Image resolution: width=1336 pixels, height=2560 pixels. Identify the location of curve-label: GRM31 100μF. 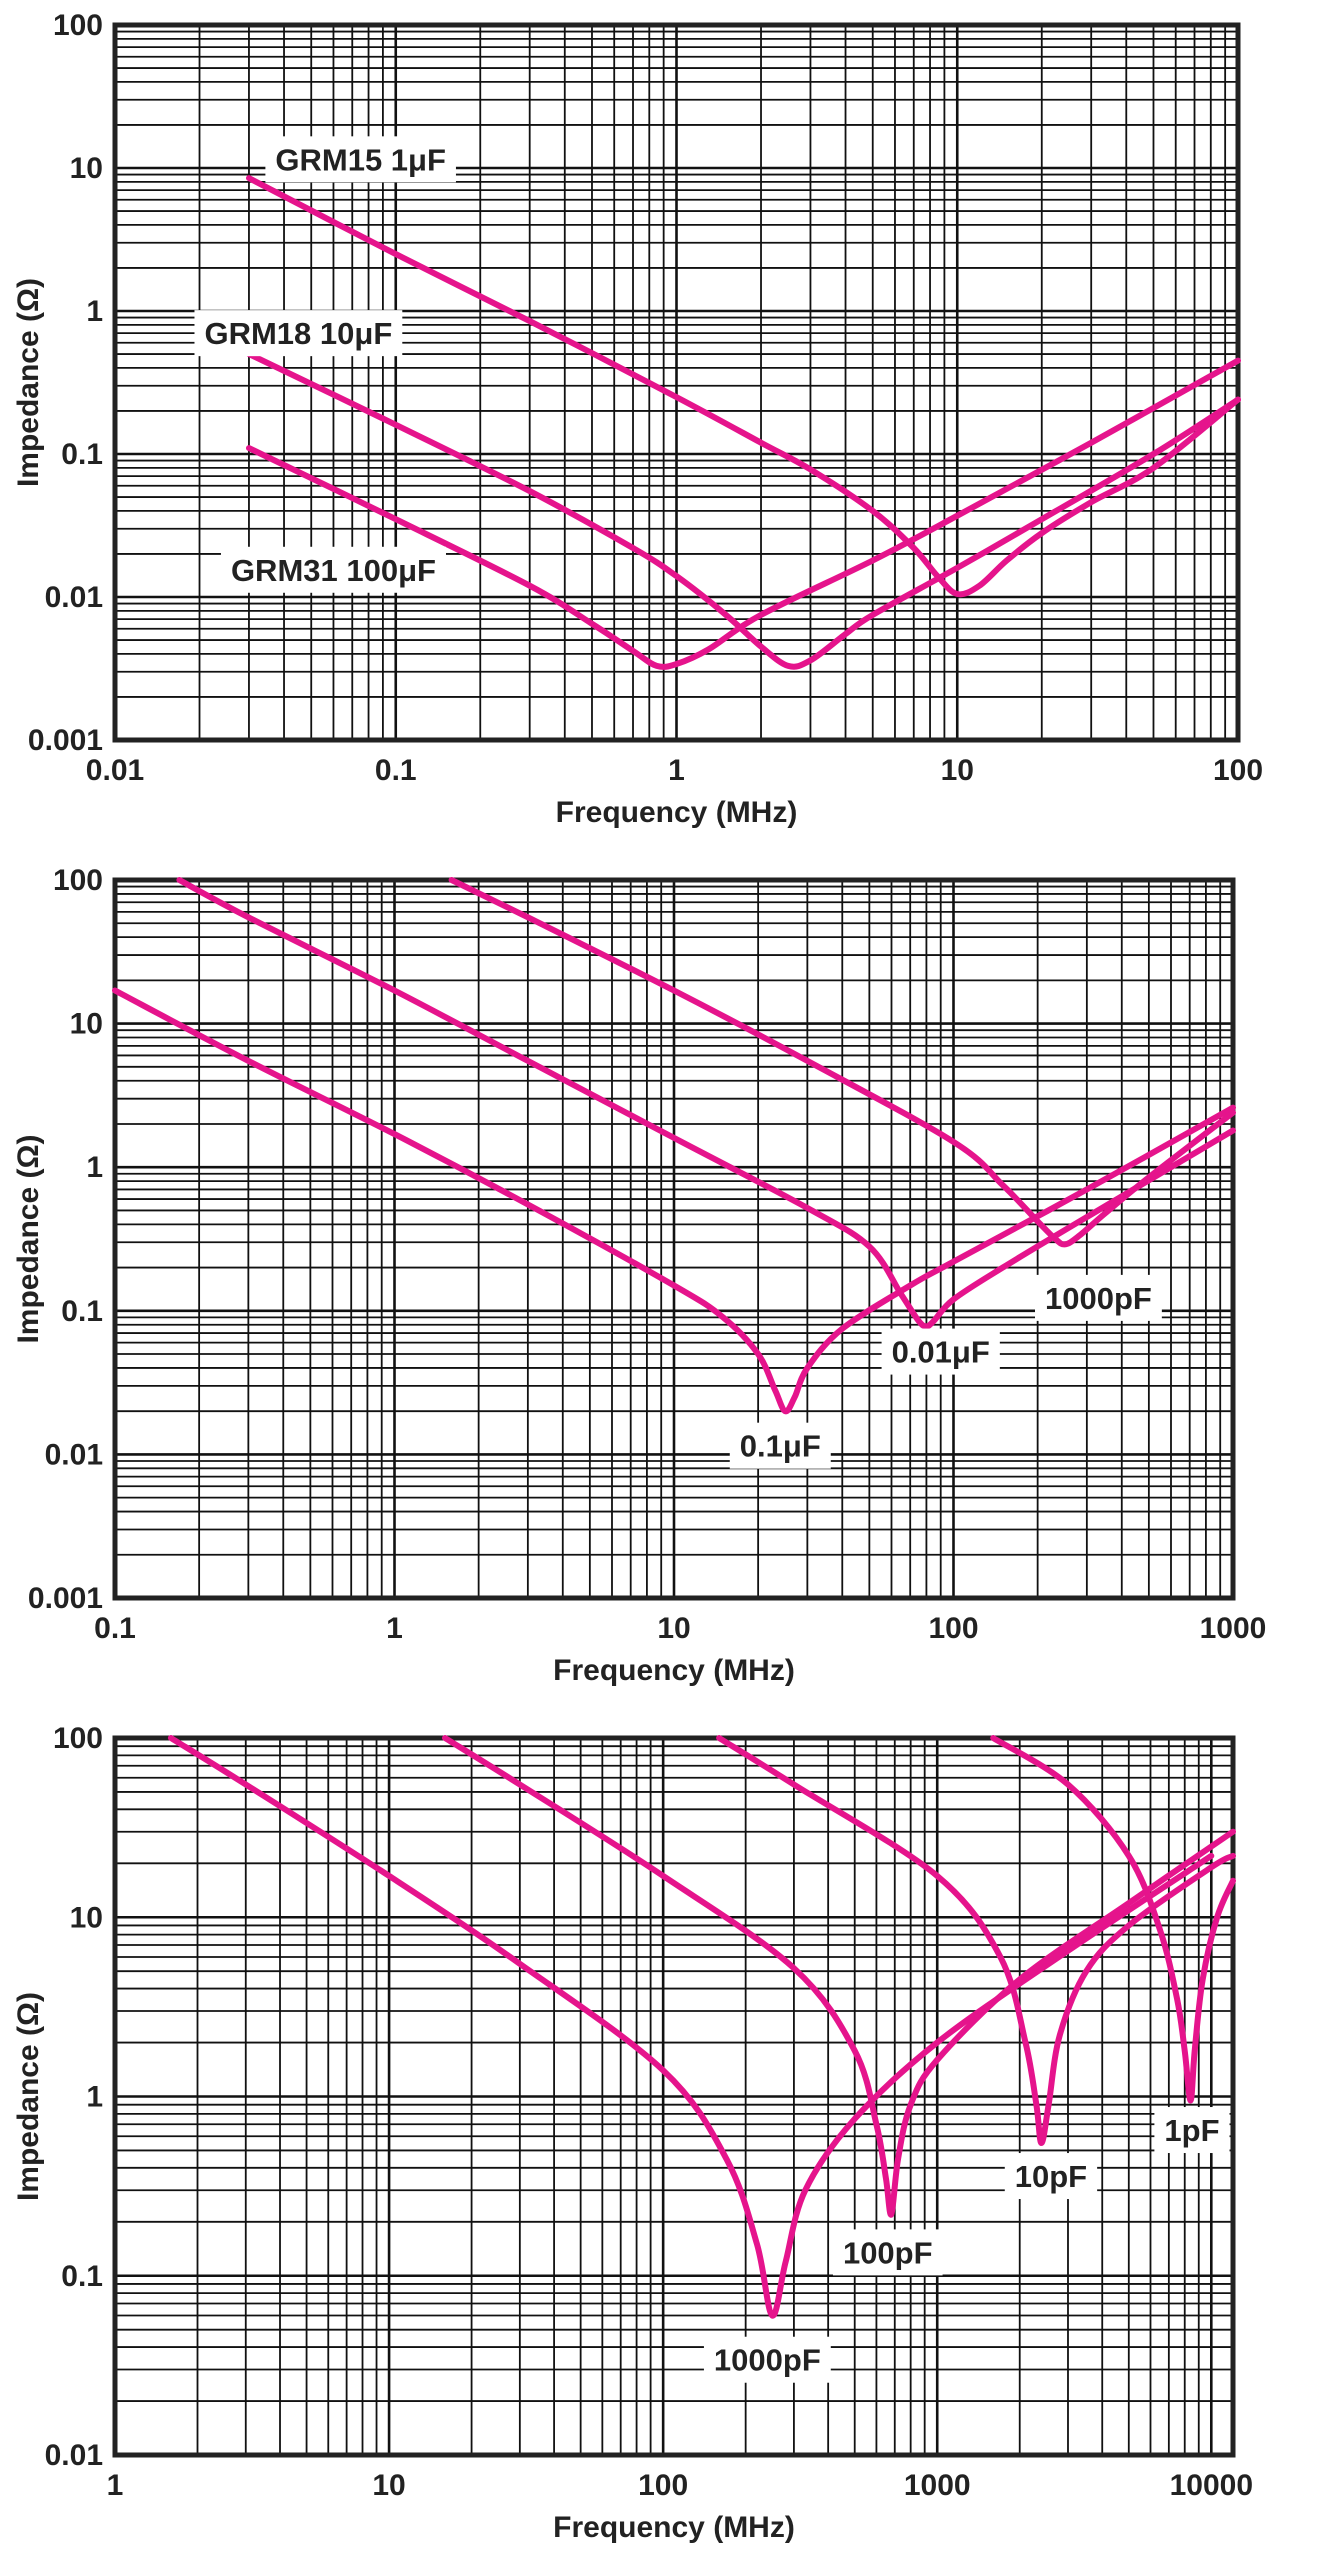
(333, 570).